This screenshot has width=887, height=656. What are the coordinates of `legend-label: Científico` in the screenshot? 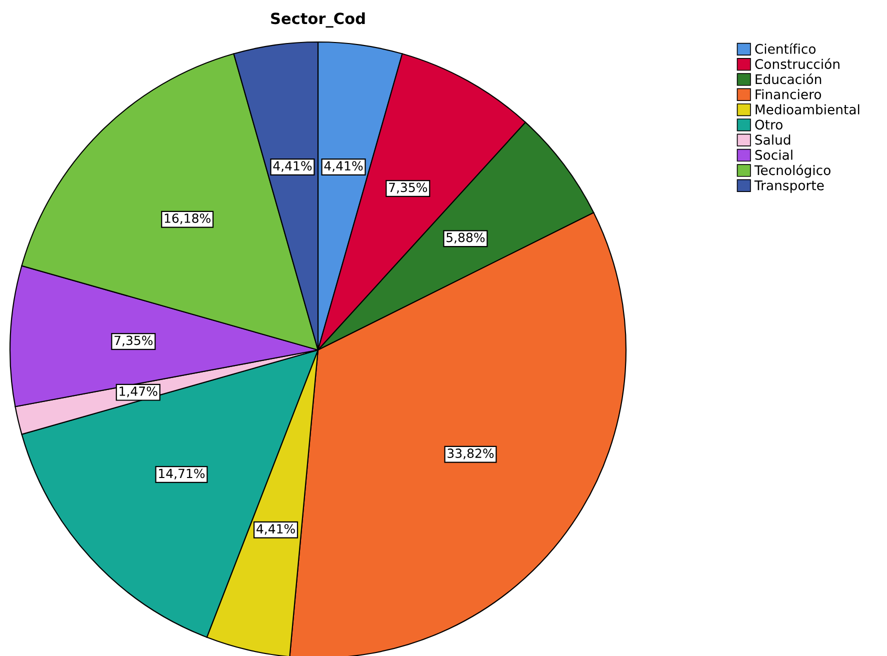 It's located at (785, 48).